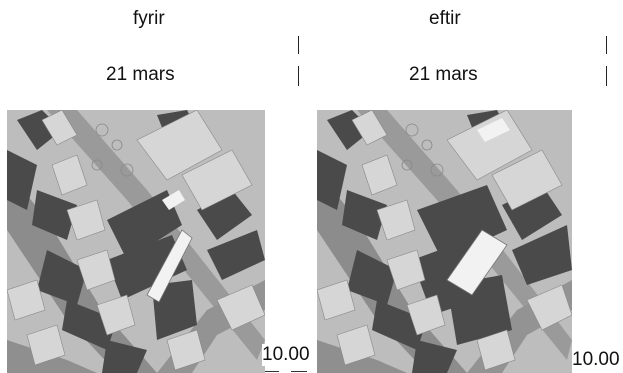 The image size is (623, 373). I want to click on date-after: 21 mars, so click(443, 74).